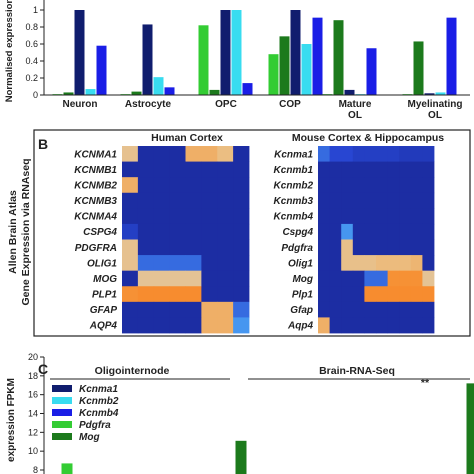 The image size is (474, 474). I want to click on gene-label: Kcnmb2, so click(294, 185).